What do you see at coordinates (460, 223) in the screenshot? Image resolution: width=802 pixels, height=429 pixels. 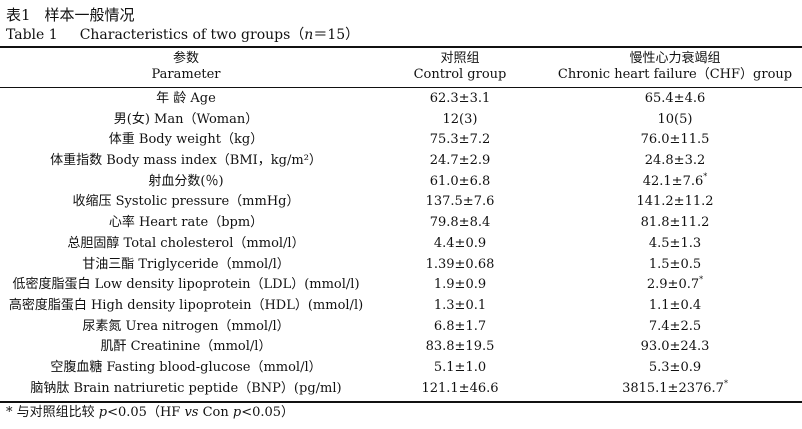 I see `control-cell: 79.8±8.4` at bounding box center [460, 223].